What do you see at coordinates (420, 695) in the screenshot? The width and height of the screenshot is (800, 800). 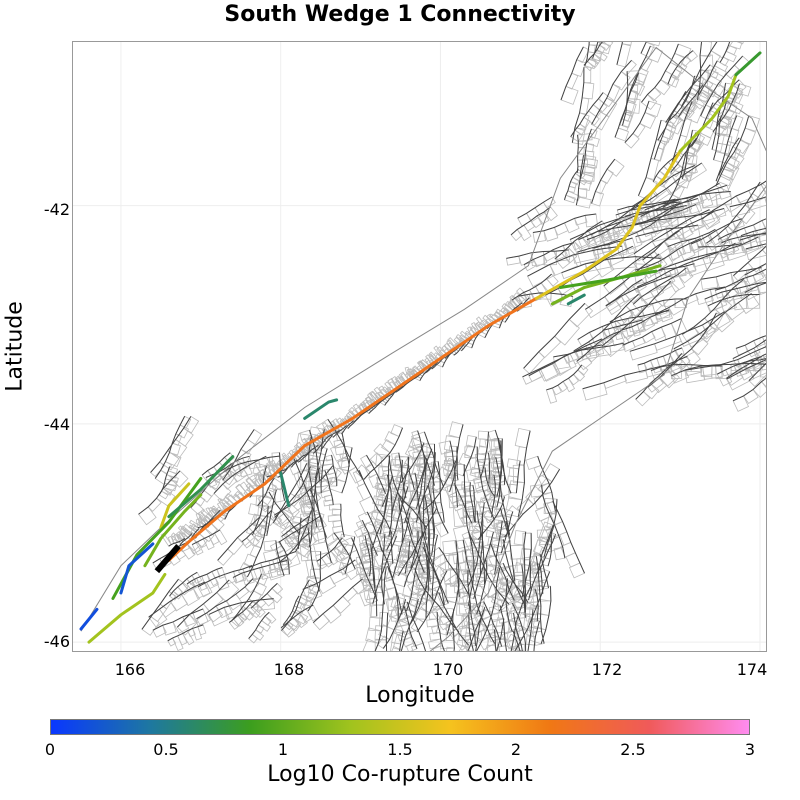 I see `x-axis-label: Longitude` at bounding box center [420, 695].